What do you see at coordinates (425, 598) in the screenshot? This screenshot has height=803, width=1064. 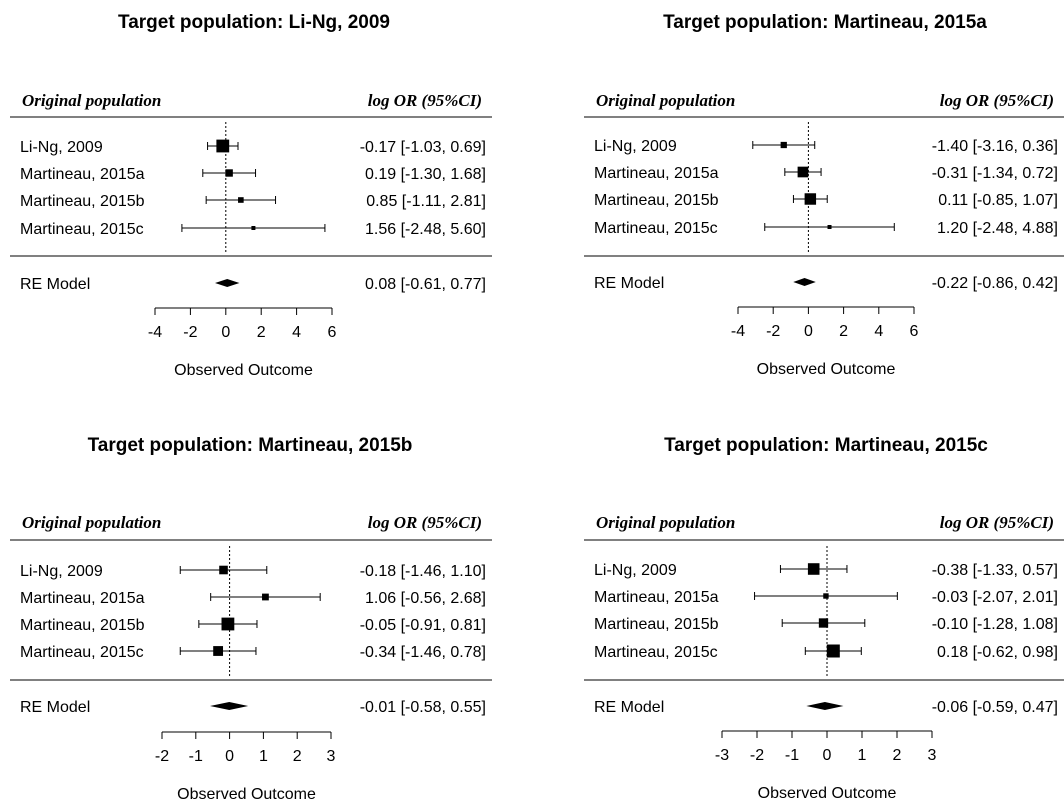 I see `study-estimate-text: 1.06 [-0.56, 2.68]` at bounding box center [425, 598].